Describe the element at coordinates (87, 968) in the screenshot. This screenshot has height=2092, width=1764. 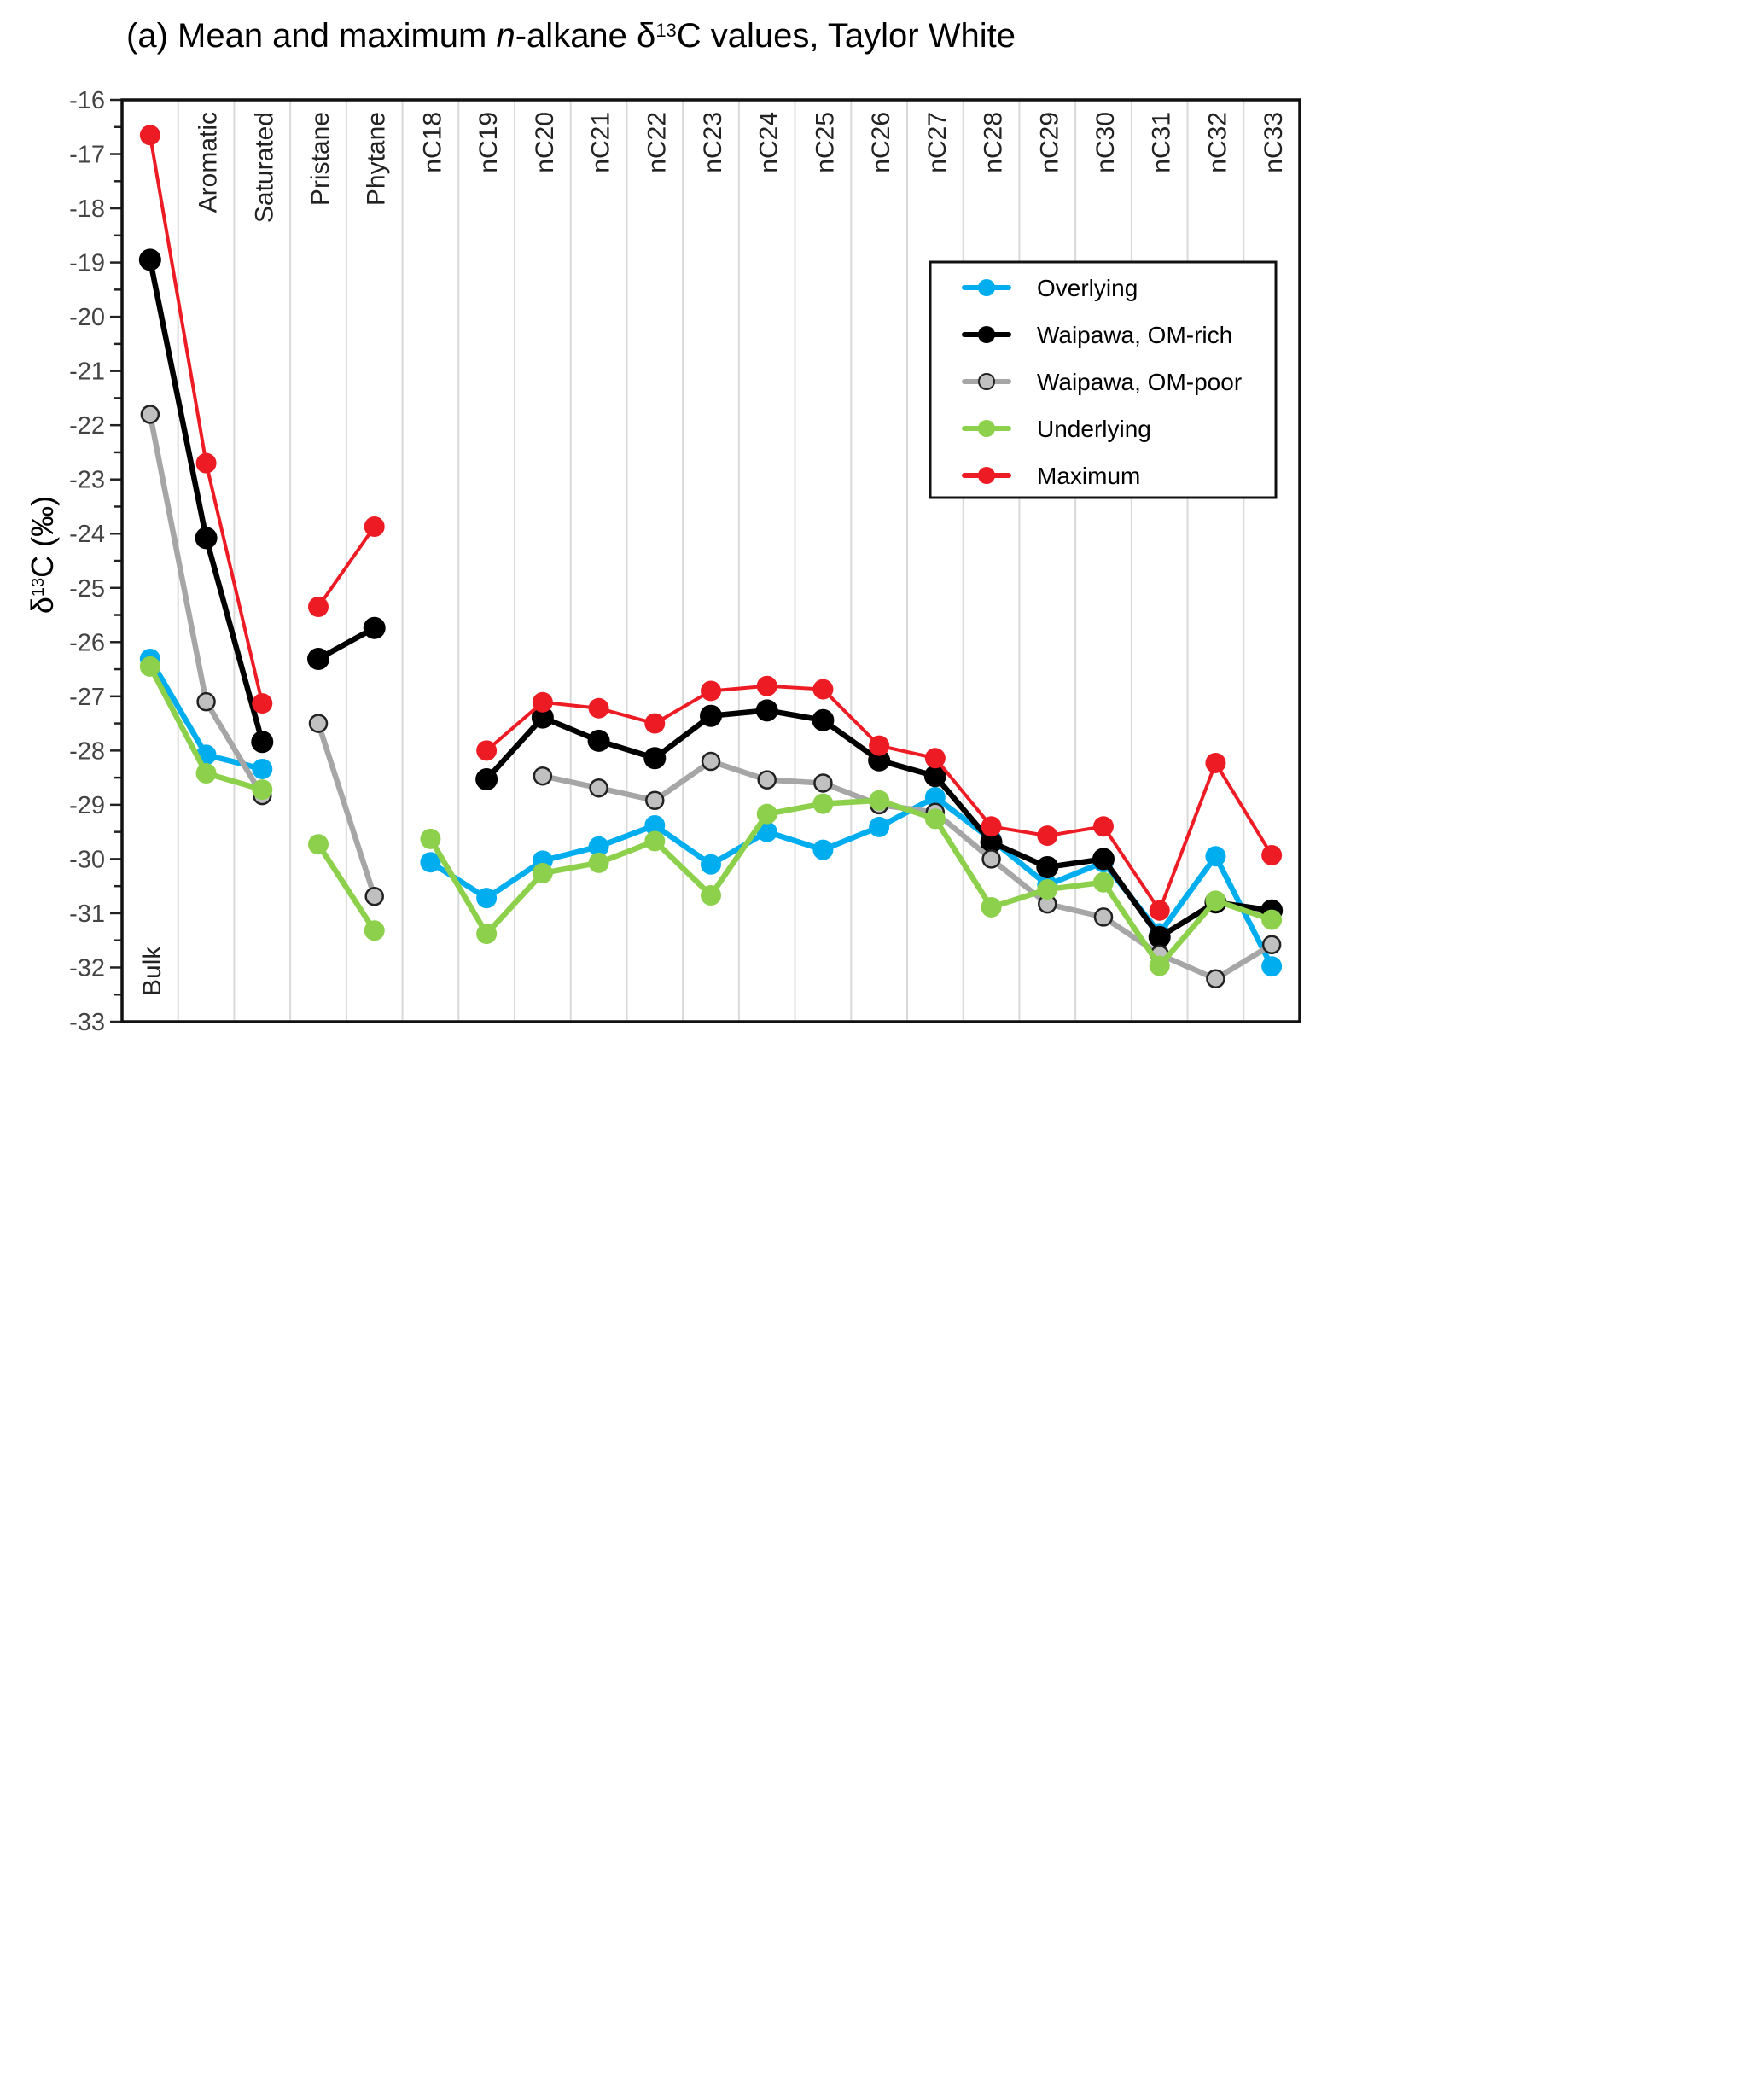
I see `y-tick-label: -32` at that location.